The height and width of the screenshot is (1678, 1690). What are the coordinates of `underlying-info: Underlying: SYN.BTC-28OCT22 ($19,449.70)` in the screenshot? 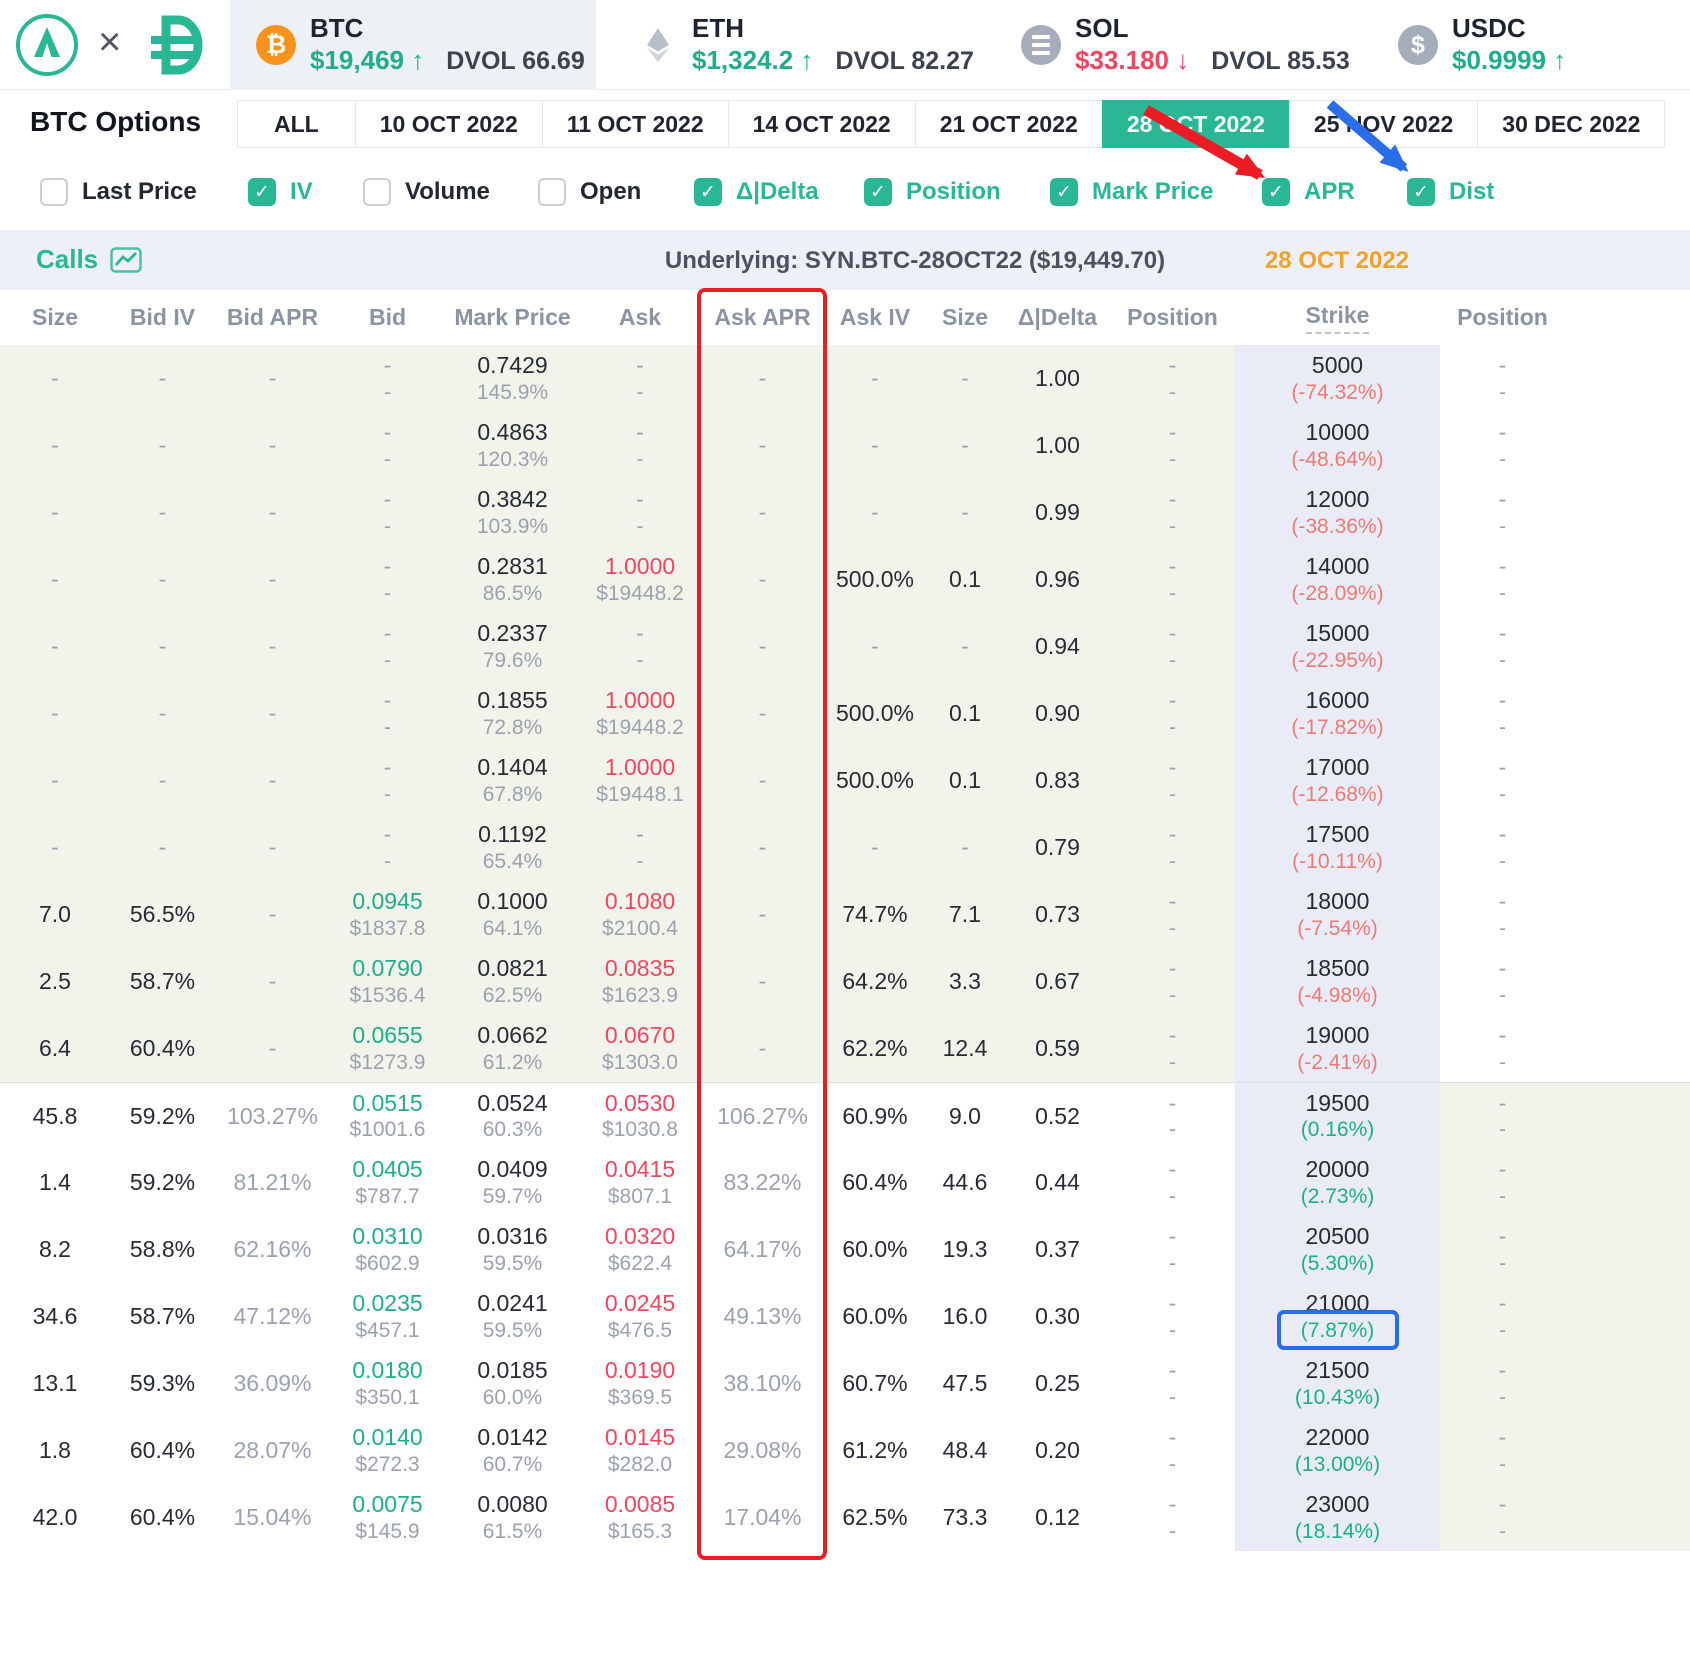 It's located at (915, 260).